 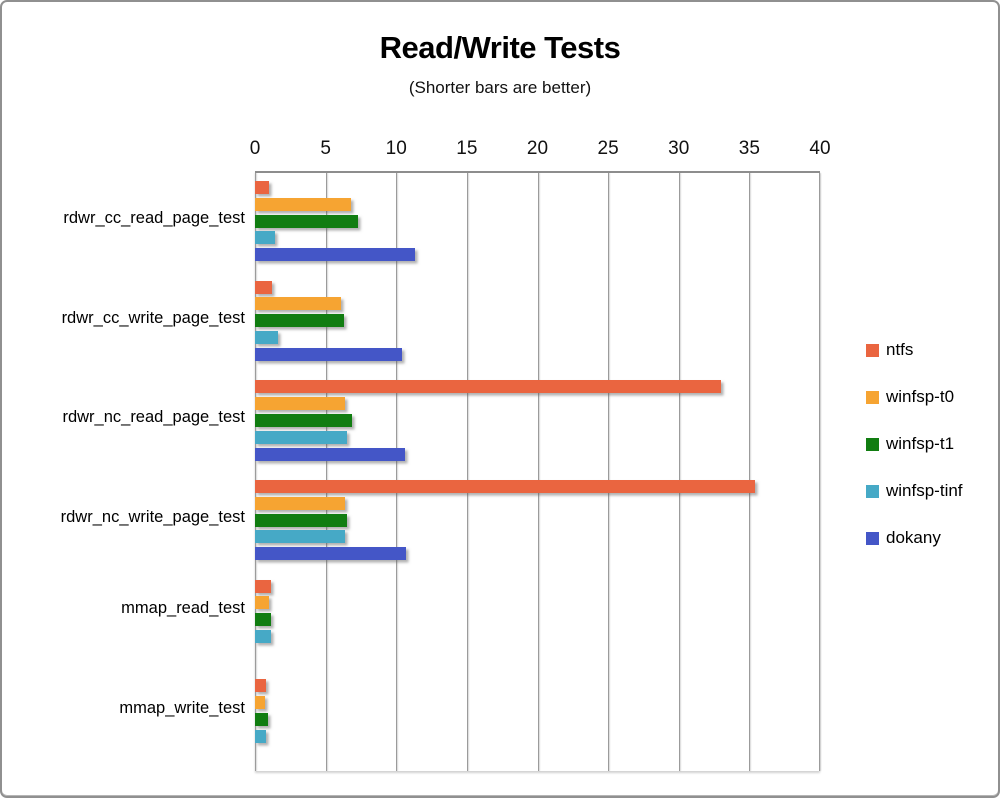 What do you see at coordinates (500, 47) in the screenshot?
I see `chart-title: Read/Write Tests` at bounding box center [500, 47].